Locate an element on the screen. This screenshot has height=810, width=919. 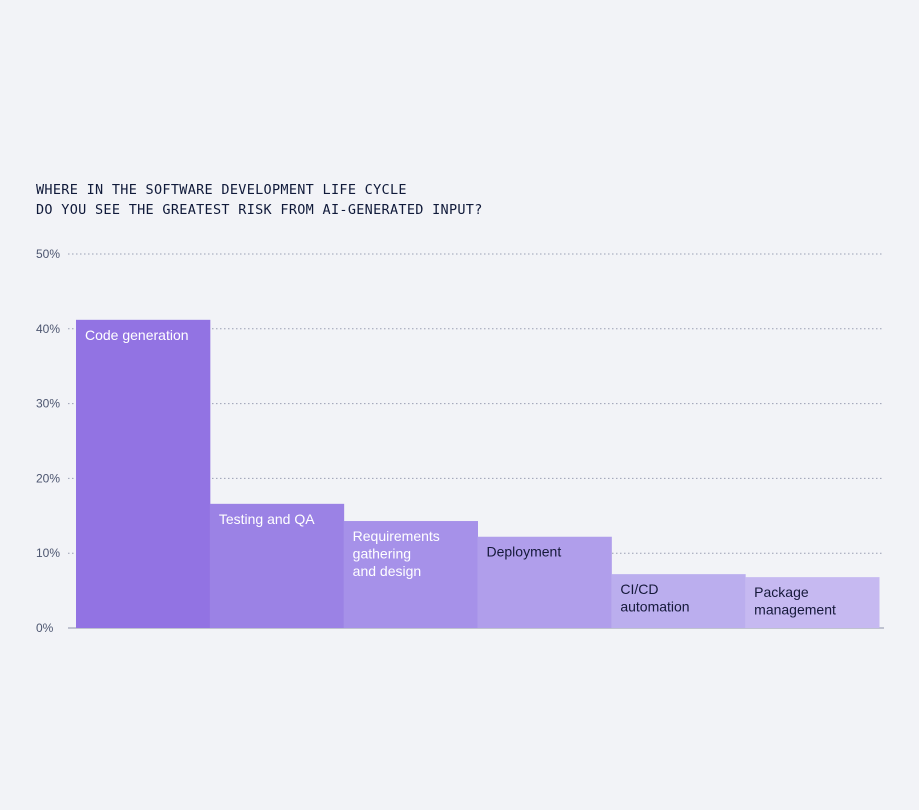
bar-label: Testing and QA is located at coordinates (267, 519).